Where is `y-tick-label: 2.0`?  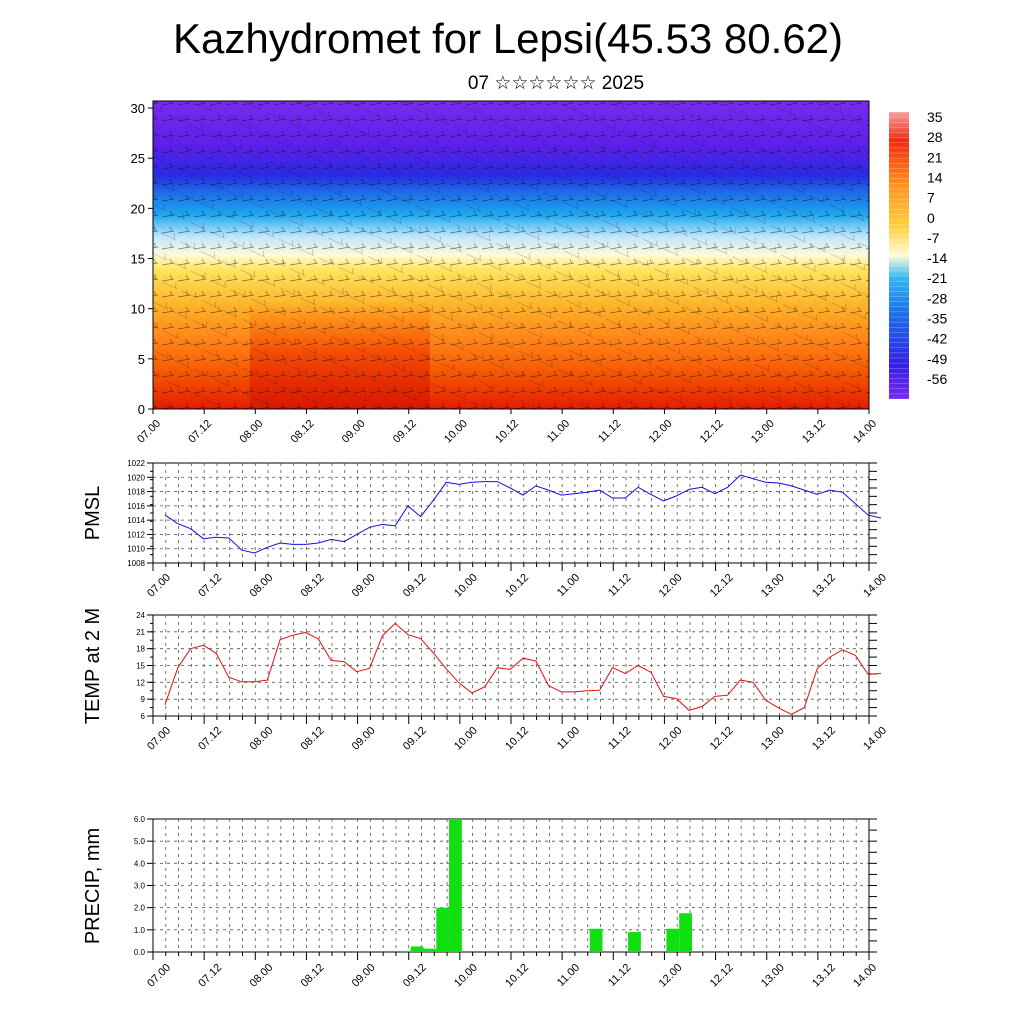
y-tick-label: 2.0 is located at coordinates (140, 908).